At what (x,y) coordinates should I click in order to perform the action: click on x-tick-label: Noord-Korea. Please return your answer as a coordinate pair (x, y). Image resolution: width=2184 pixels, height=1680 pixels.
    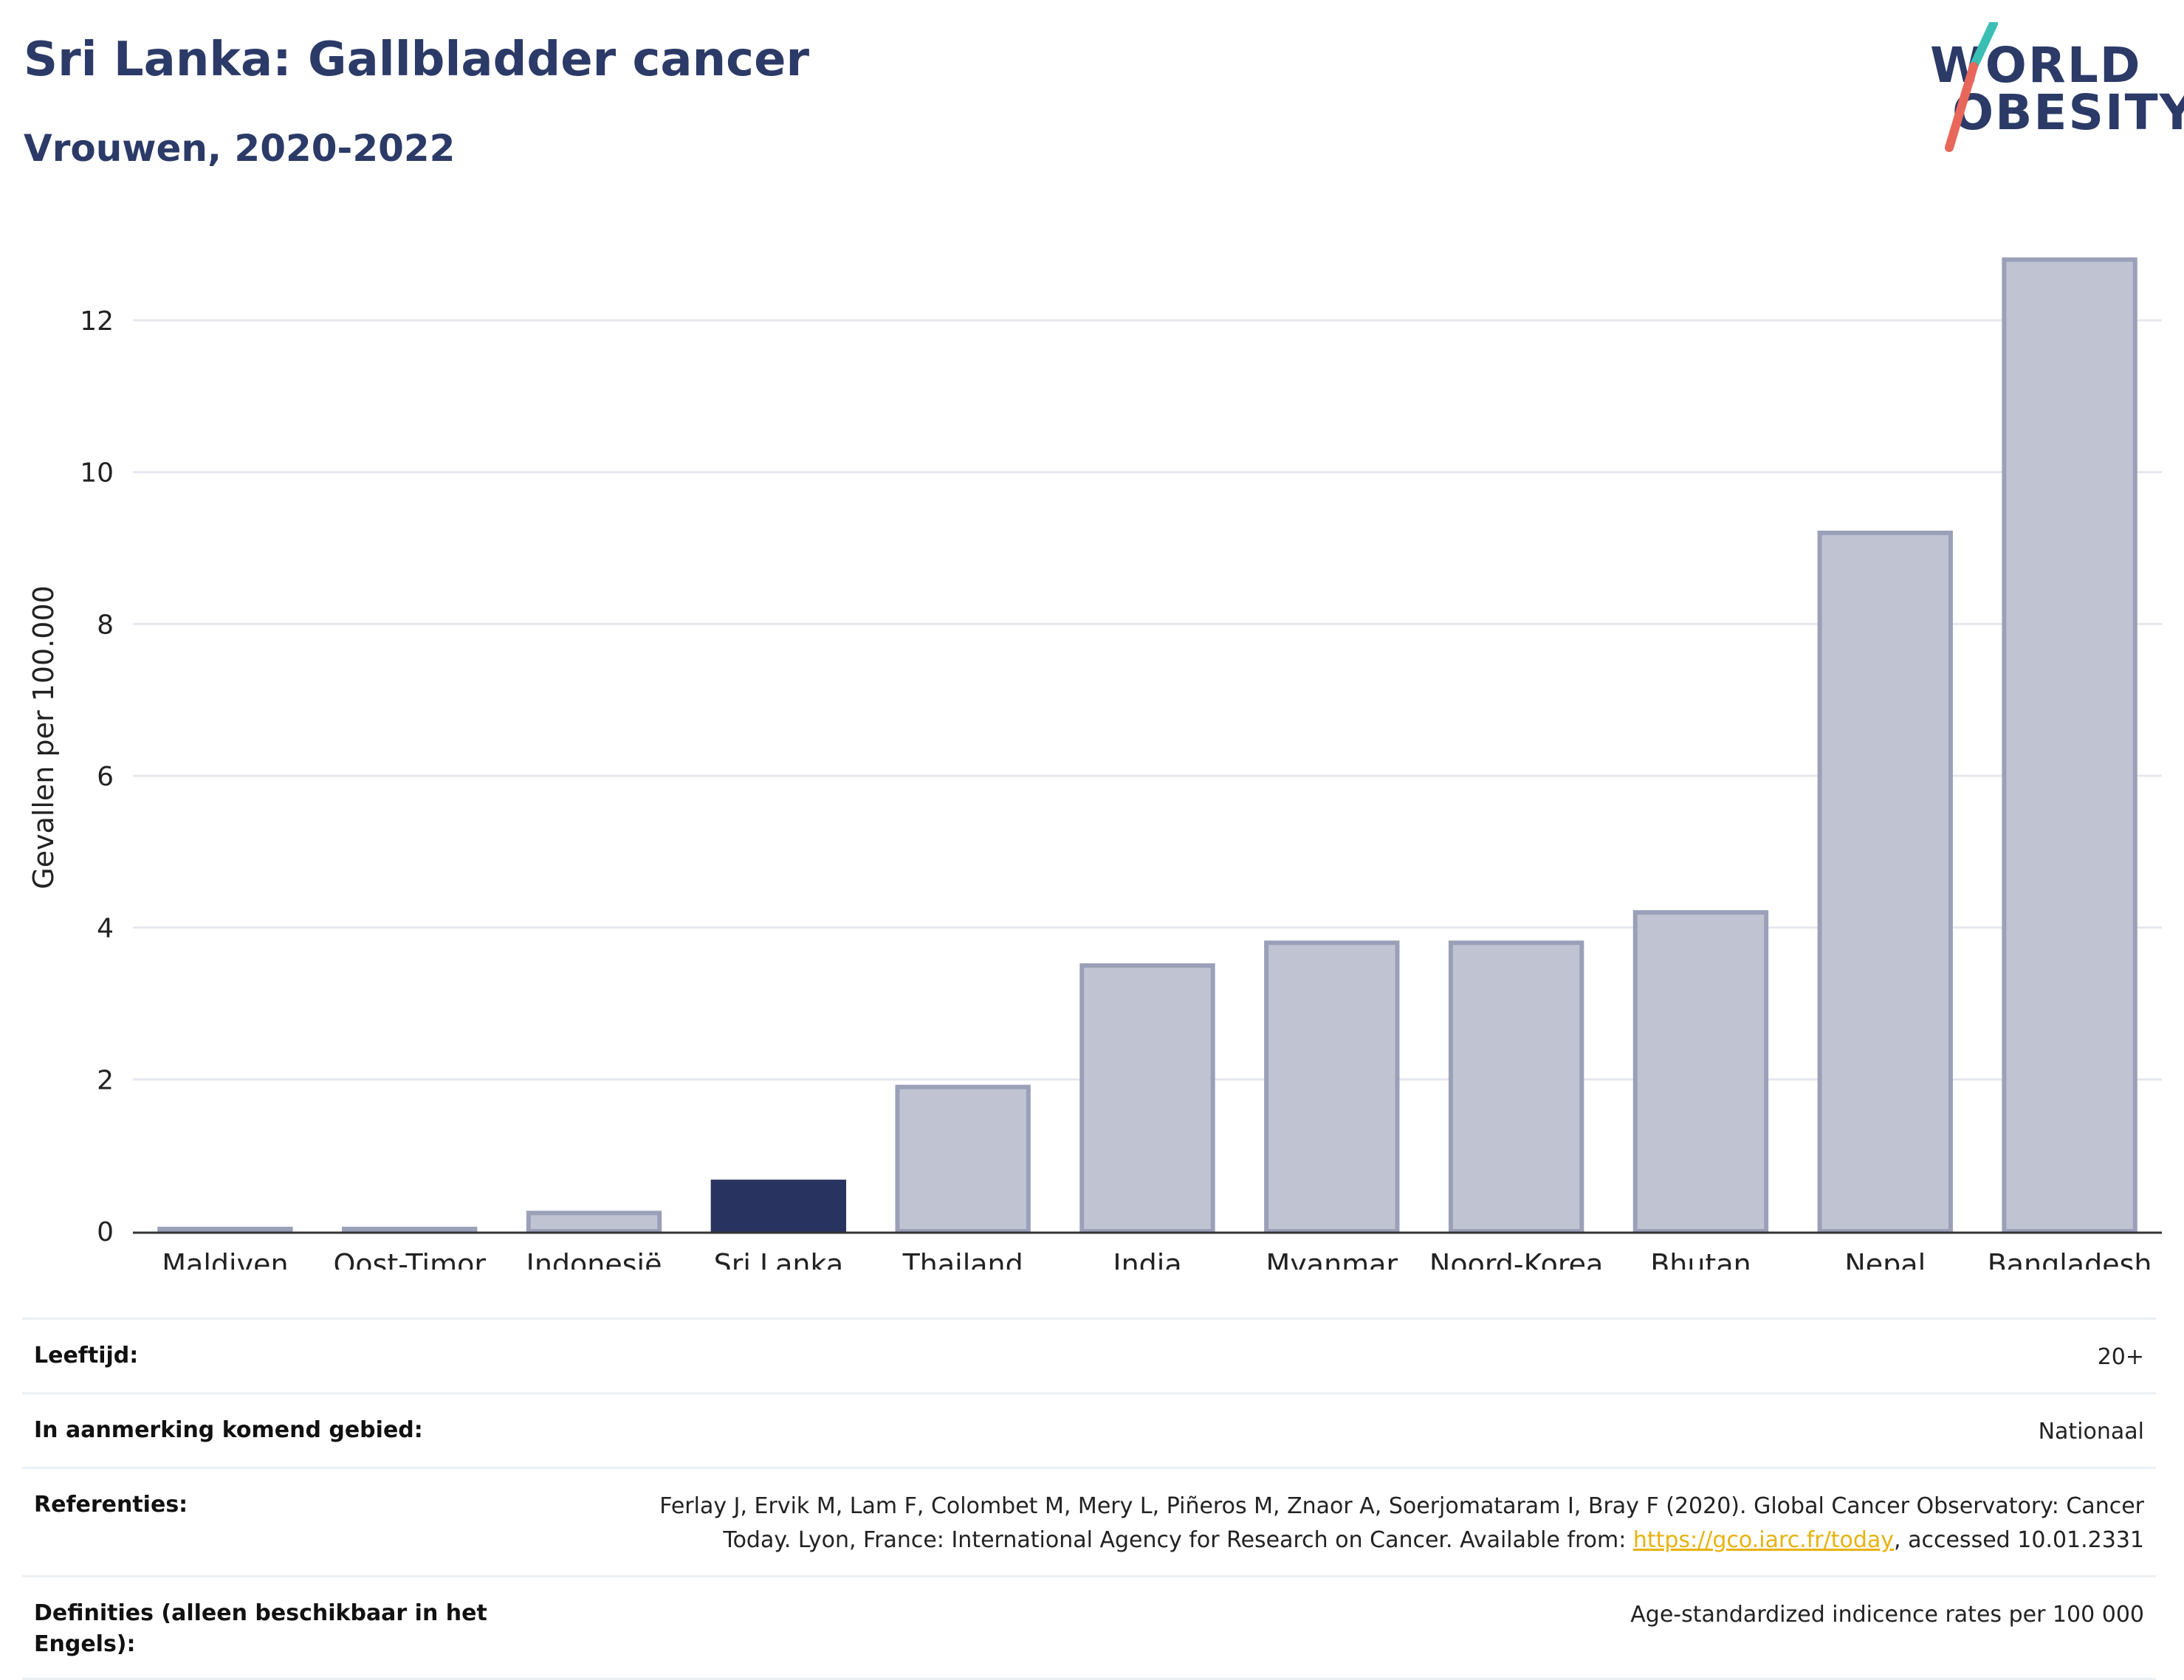
    Looking at the image, I should click on (1516, 1259).